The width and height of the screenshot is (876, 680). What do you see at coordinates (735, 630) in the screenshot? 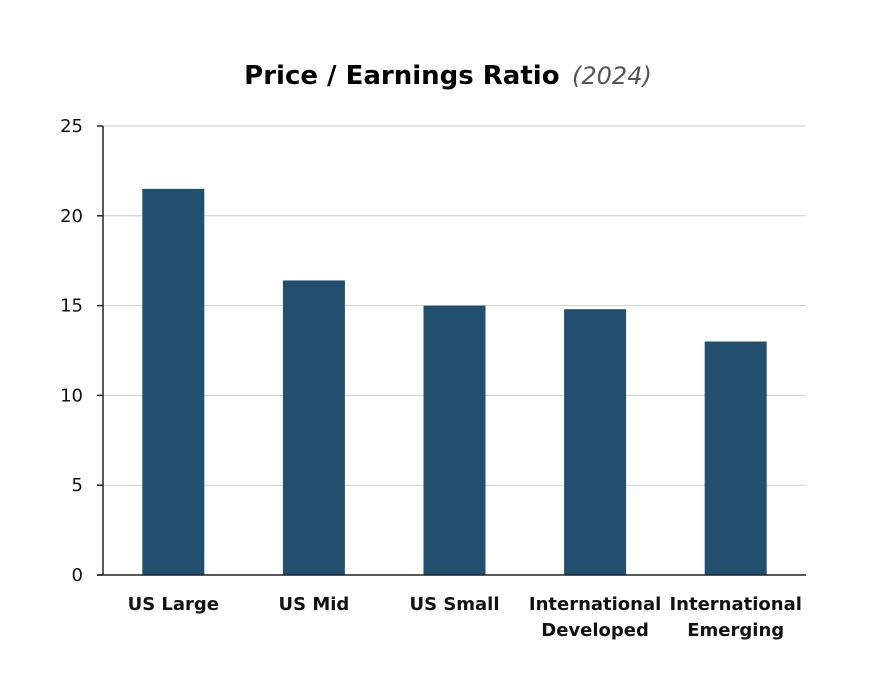
I see `x-category-label: Emerging` at bounding box center [735, 630].